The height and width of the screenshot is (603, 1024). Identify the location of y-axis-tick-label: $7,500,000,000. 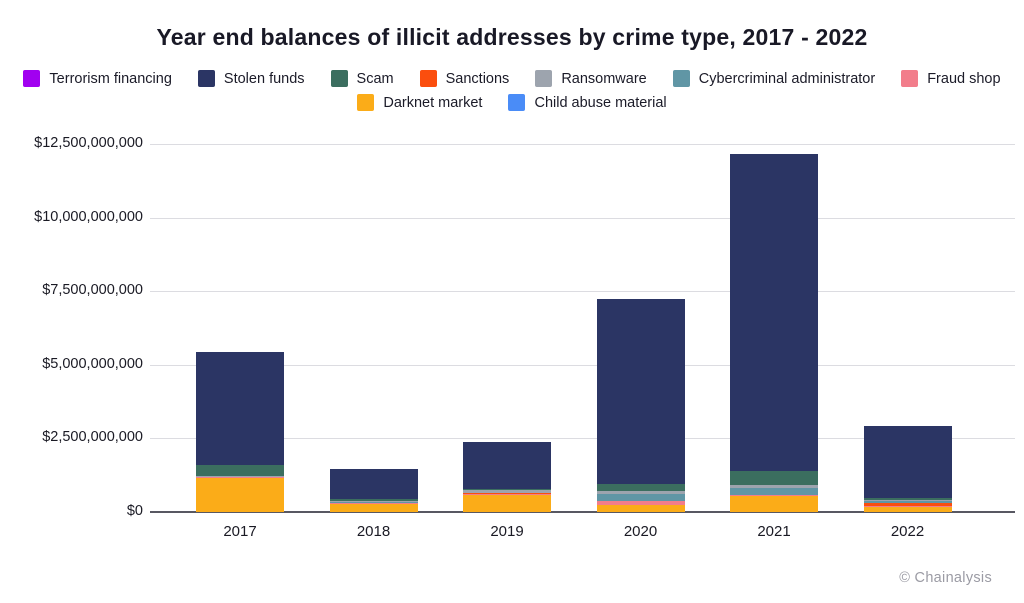
(92, 290).